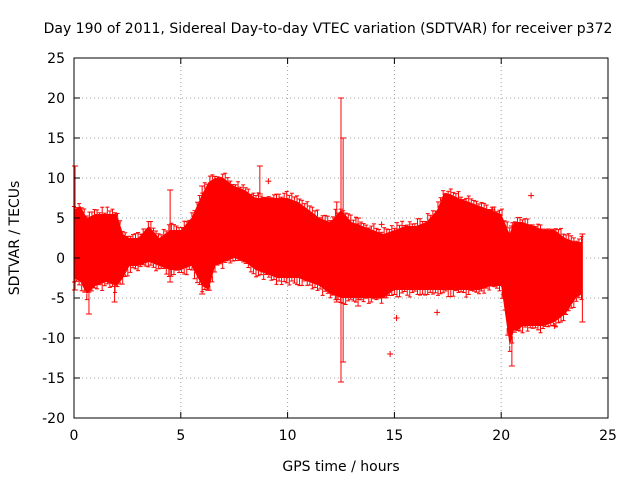 The height and width of the screenshot is (480, 640). What do you see at coordinates (58, 299) in the screenshot?
I see `y-tick-label: -5` at bounding box center [58, 299].